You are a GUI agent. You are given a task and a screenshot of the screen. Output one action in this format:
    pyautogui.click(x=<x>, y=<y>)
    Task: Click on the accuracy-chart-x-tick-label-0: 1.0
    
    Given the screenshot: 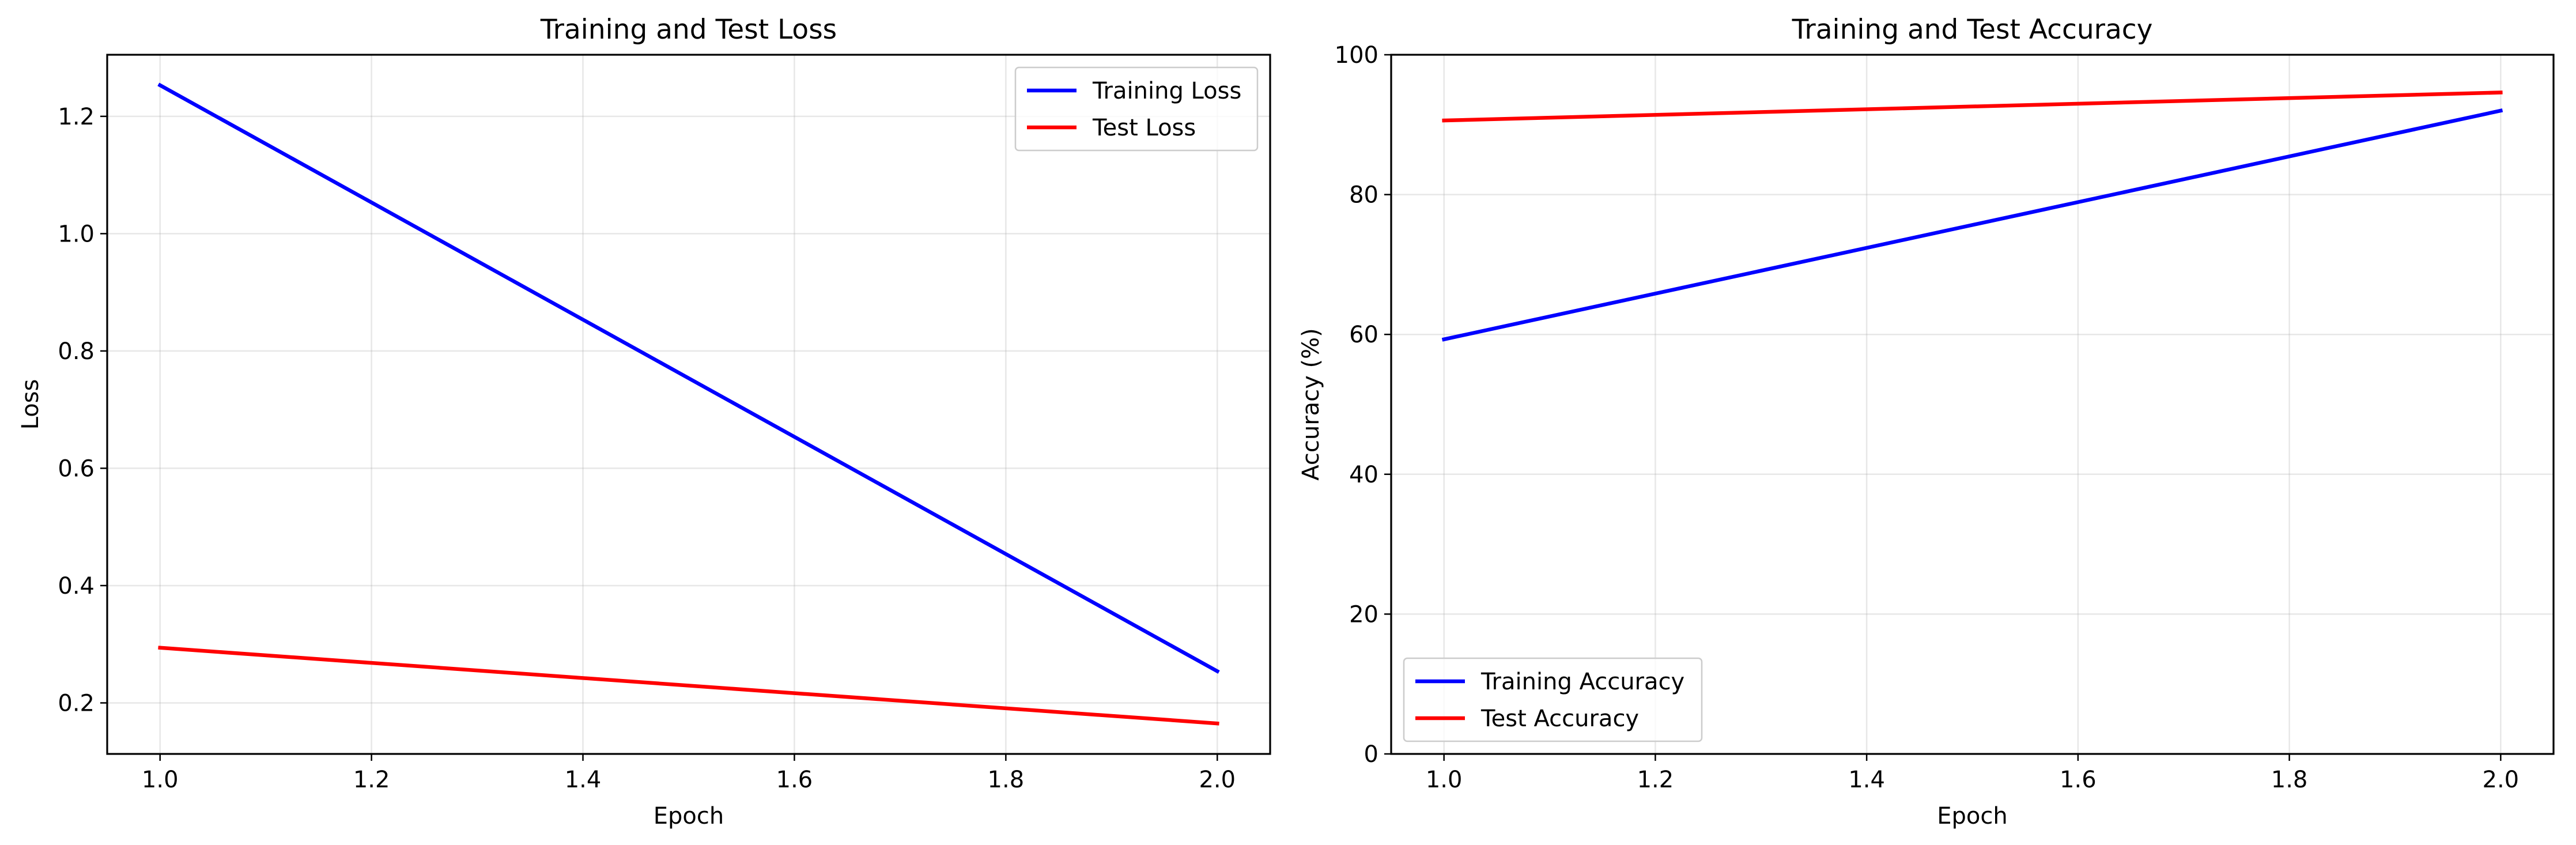 What is the action you would take?
    pyautogui.click(x=1444, y=780)
    